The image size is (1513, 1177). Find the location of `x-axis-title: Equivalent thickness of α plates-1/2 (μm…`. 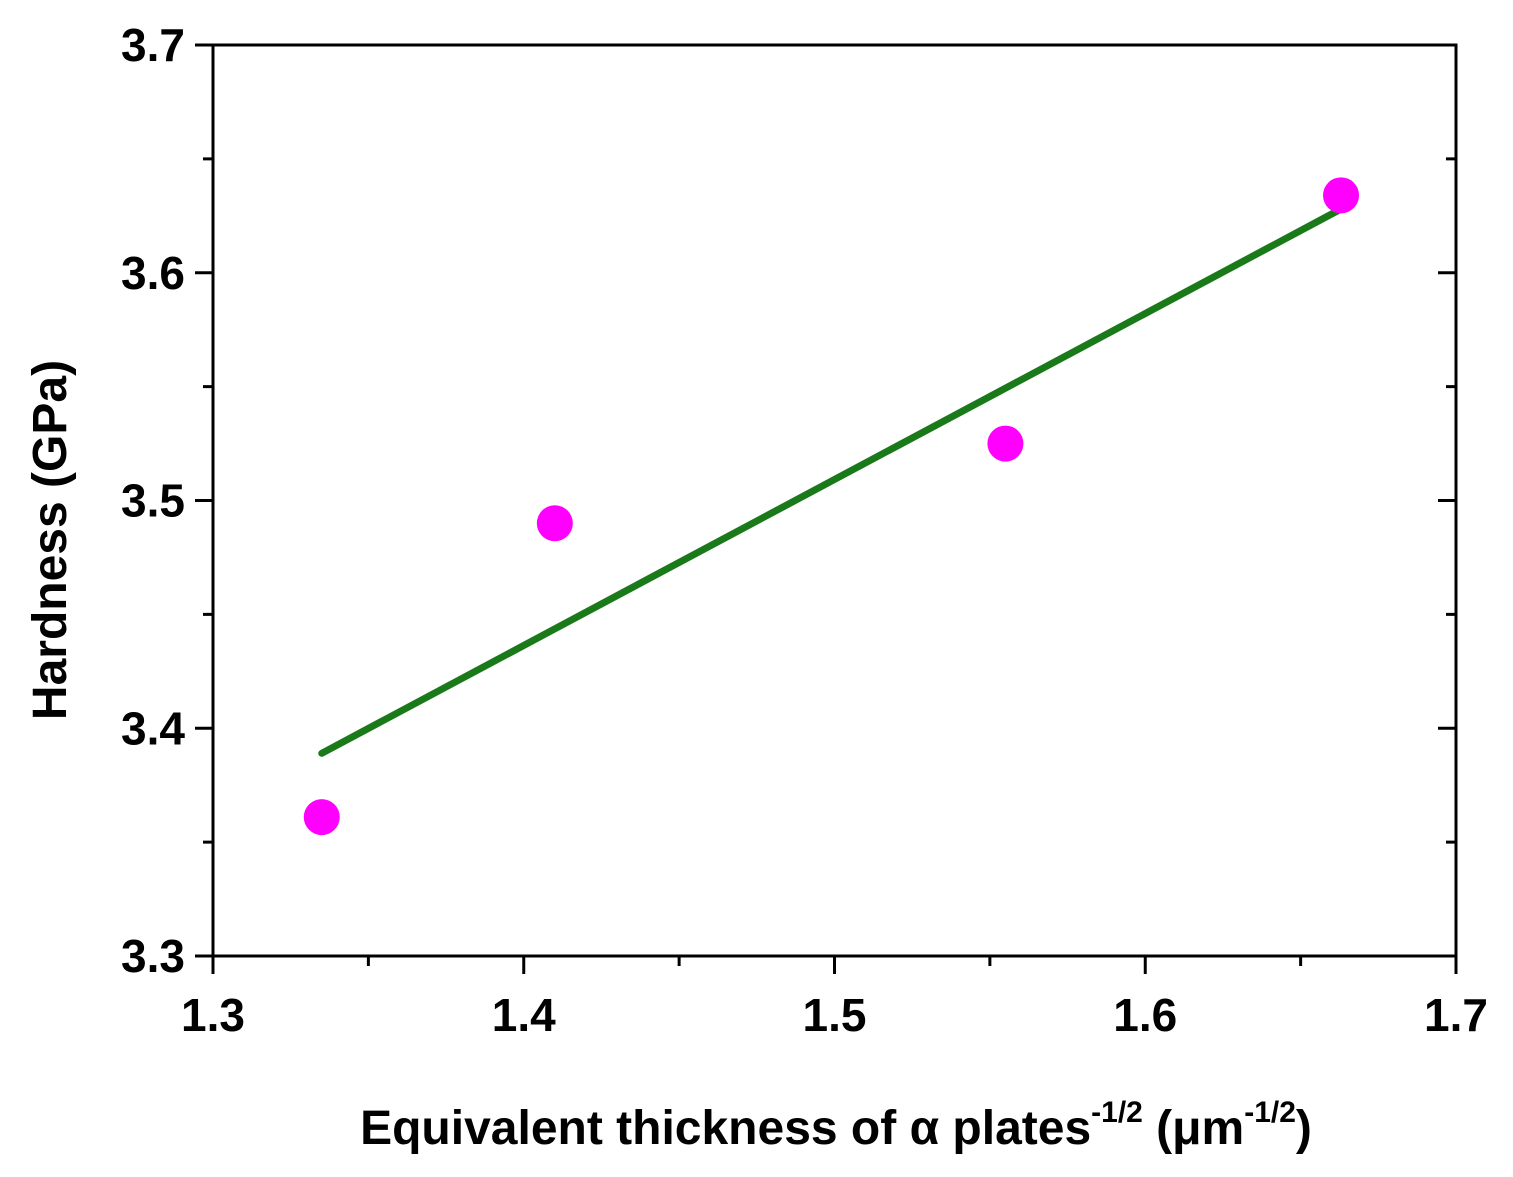

x-axis-title: Equivalent thickness of α plates-1/2 (μm… is located at coordinates (836, 1125).